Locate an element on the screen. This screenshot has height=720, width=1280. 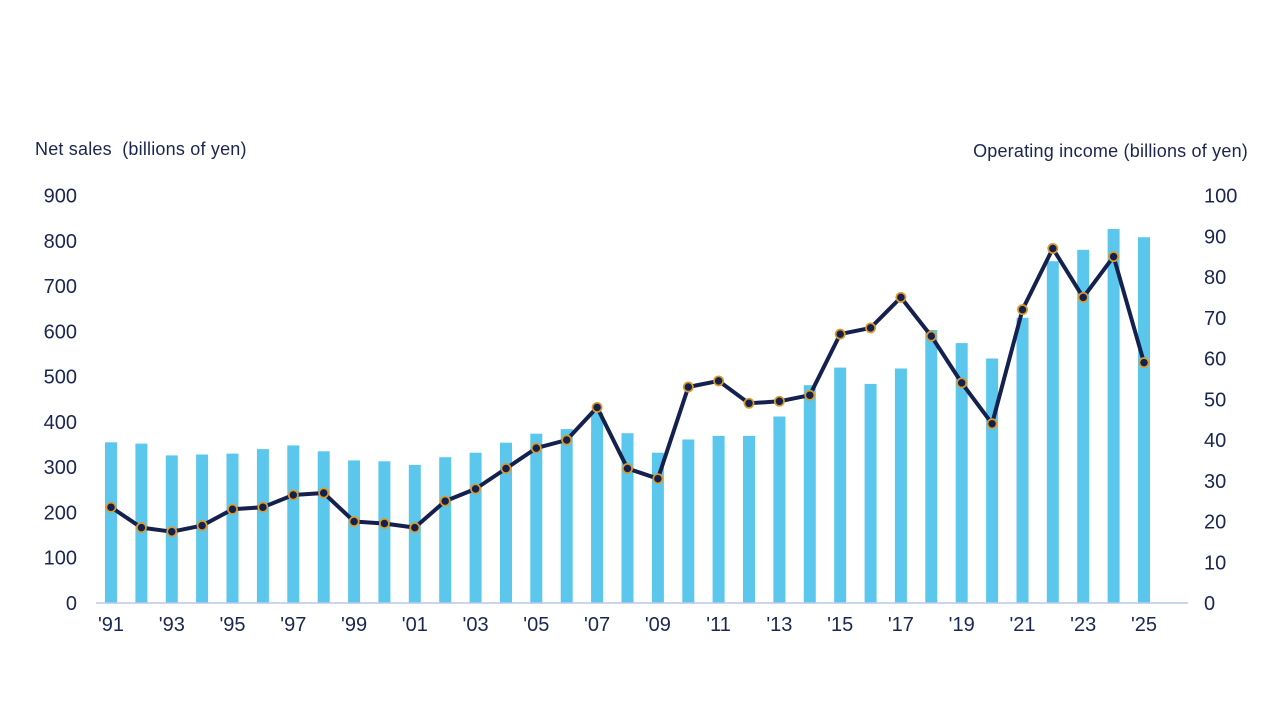
x-axis-tick-label: '09 is located at coordinates (658, 625).